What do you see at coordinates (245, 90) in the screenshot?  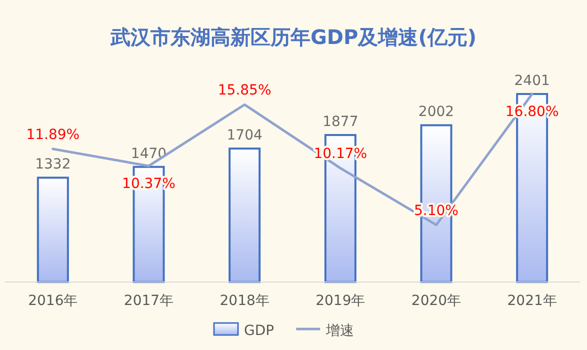 I see `data-label: 15.85%` at bounding box center [245, 90].